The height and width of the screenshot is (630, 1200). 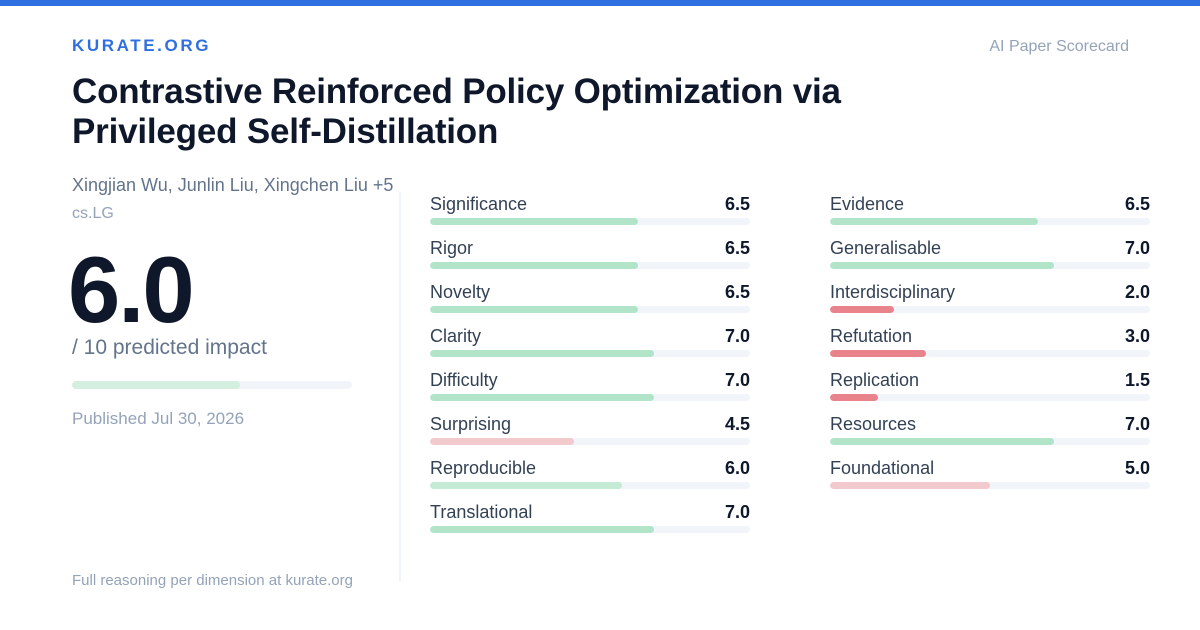 What do you see at coordinates (169, 347) in the screenshot?
I see `score-caption: / 10 predicted impact` at bounding box center [169, 347].